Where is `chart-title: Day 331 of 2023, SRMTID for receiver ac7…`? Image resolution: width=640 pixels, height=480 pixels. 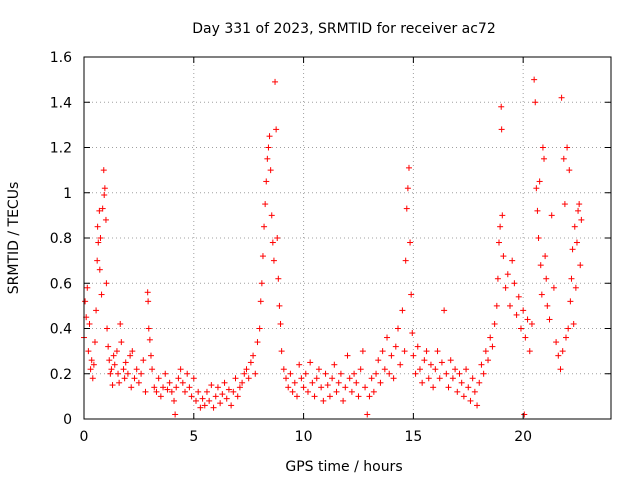 chart-title: Day 331 of 2023, SRMTID for receiver ac7… is located at coordinates (344, 29).